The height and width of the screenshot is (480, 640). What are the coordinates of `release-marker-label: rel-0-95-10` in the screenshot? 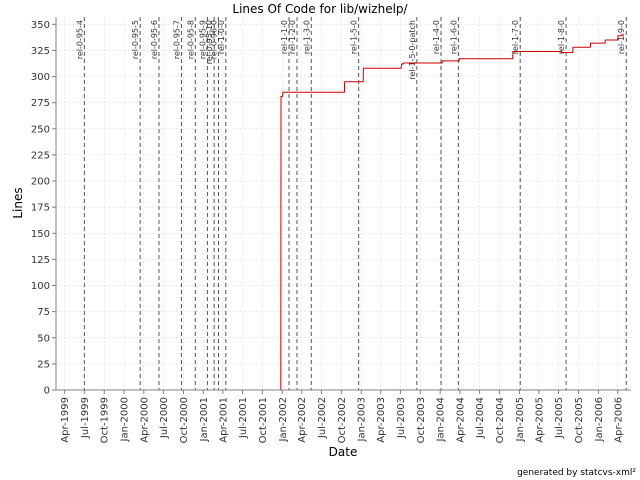 It's located at (209, 42).